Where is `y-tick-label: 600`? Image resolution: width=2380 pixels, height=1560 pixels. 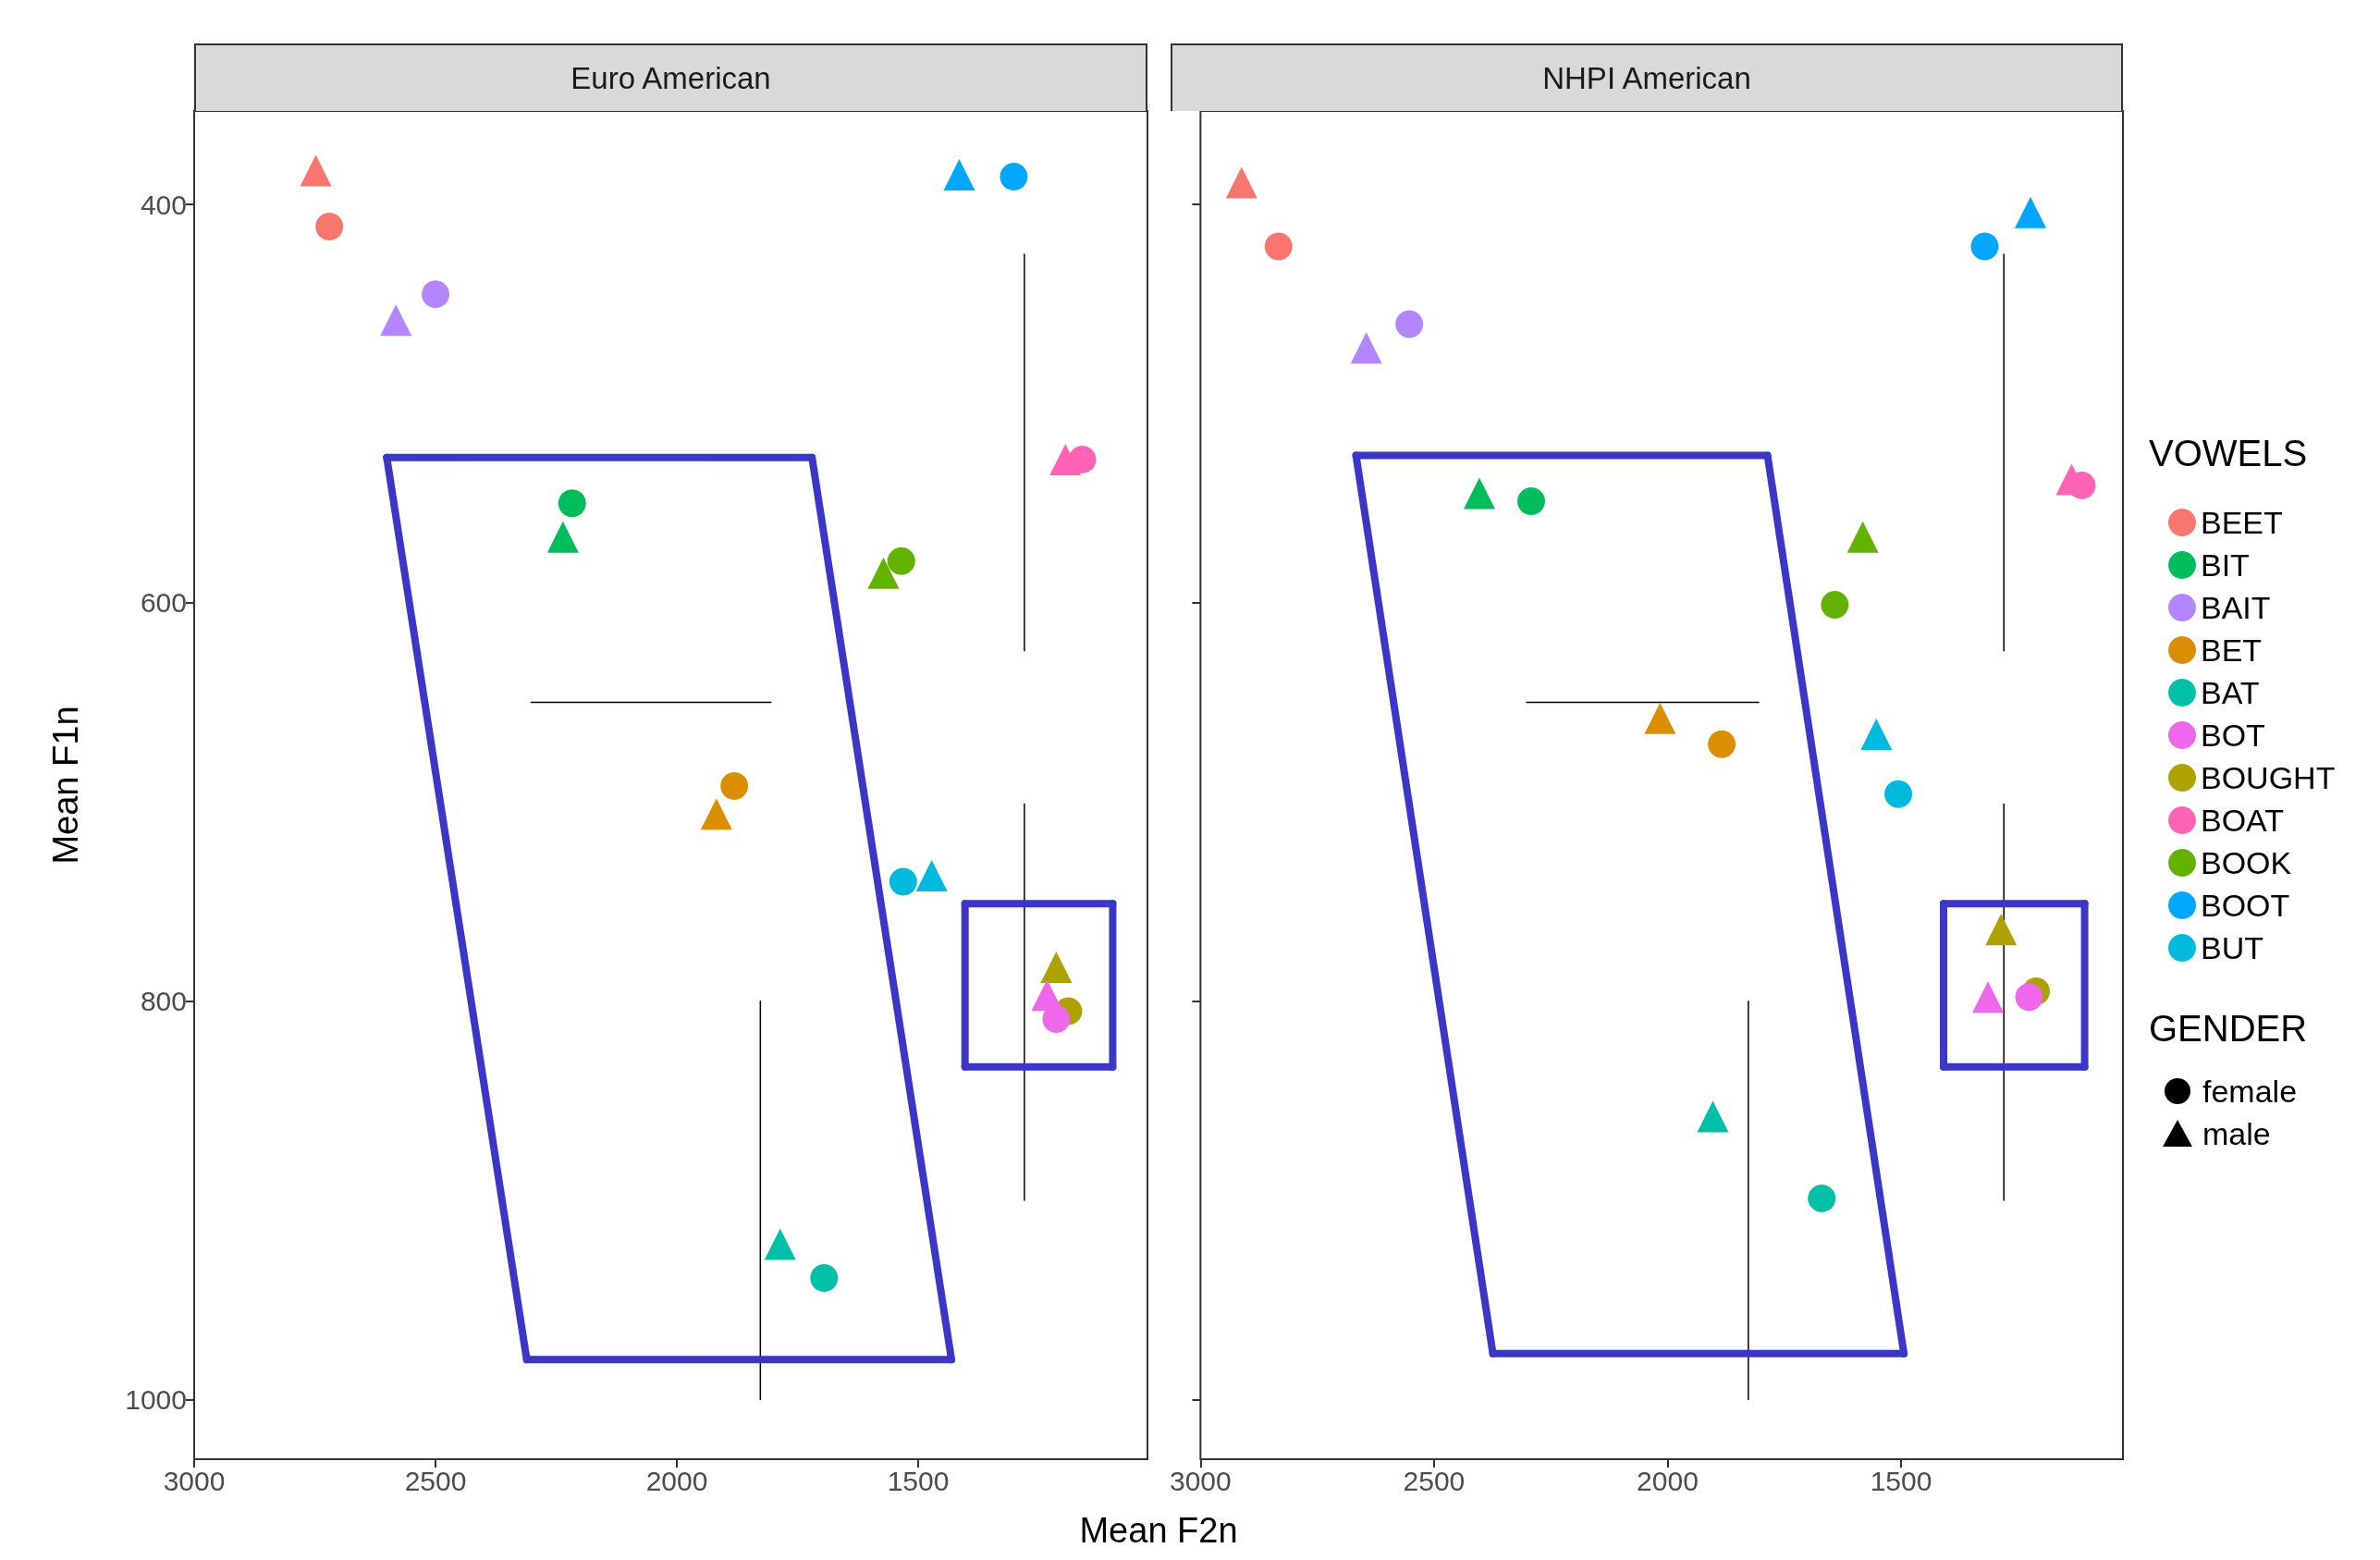
y-tick-label: 600 is located at coordinates (163, 603).